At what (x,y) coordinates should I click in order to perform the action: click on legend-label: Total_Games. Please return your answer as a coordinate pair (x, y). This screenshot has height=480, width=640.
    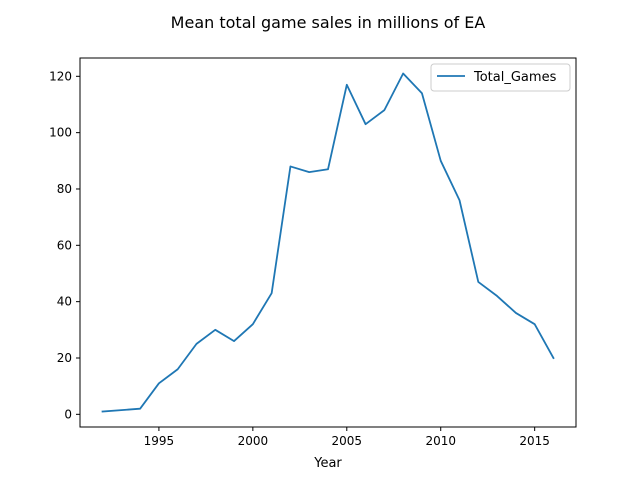
    Looking at the image, I should click on (515, 77).